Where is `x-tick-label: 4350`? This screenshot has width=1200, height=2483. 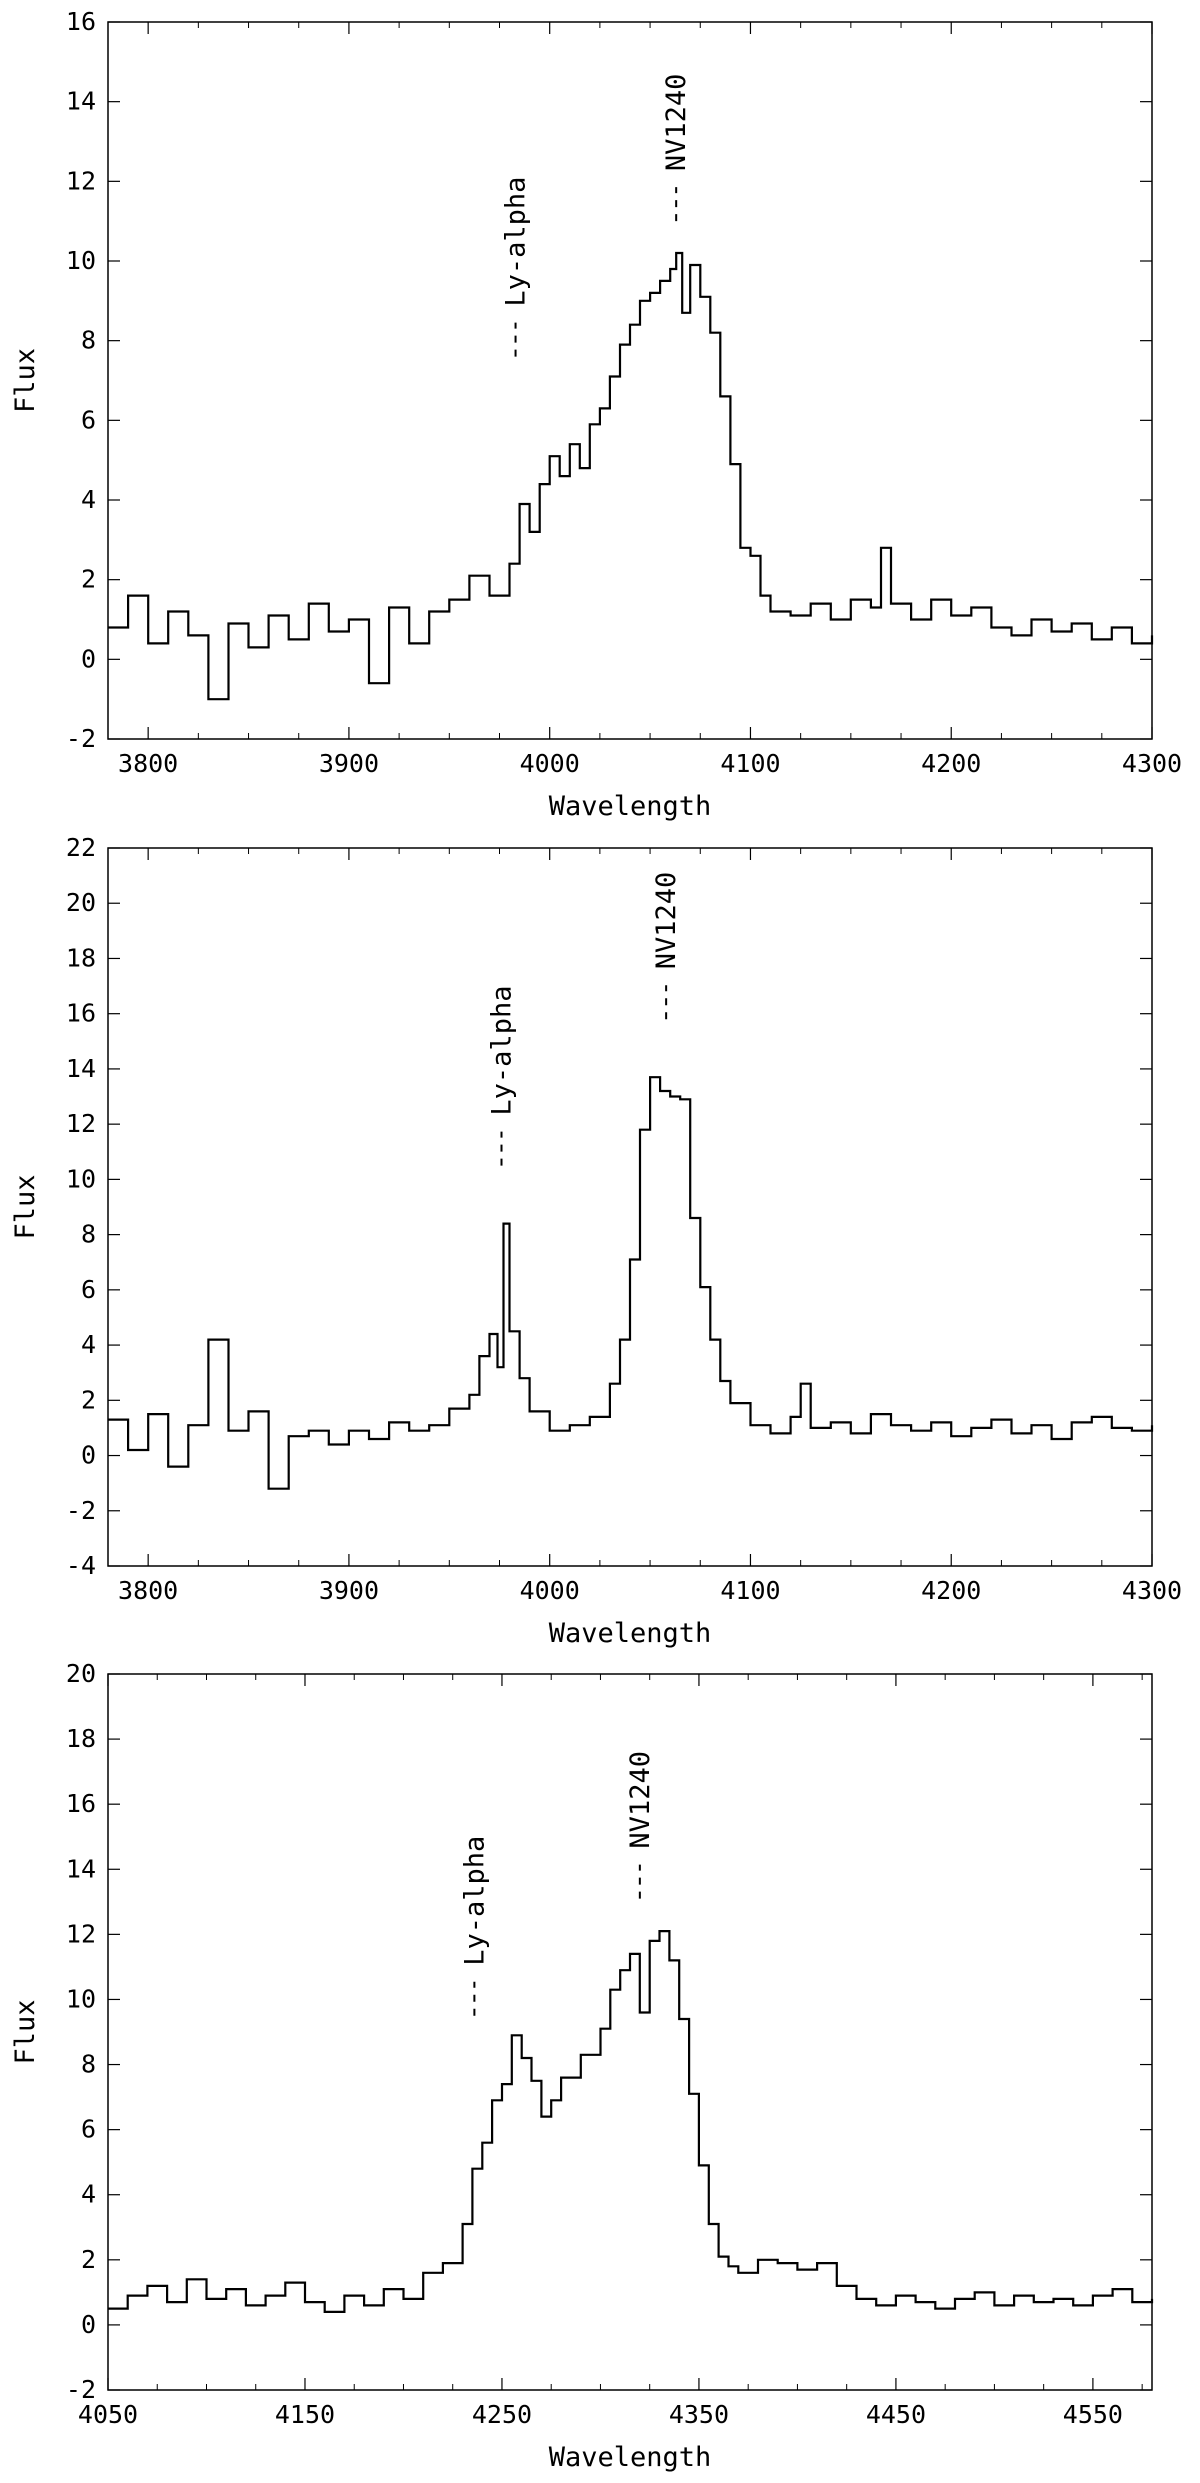 x-tick-label: 4350 is located at coordinates (699, 2414).